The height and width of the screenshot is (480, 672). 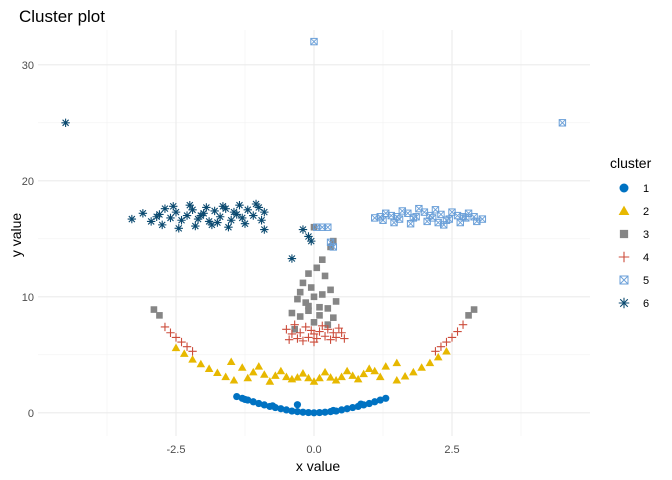 What do you see at coordinates (634, 235) in the screenshot?
I see `legend-item-3: 3` at bounding box center [634, 235].